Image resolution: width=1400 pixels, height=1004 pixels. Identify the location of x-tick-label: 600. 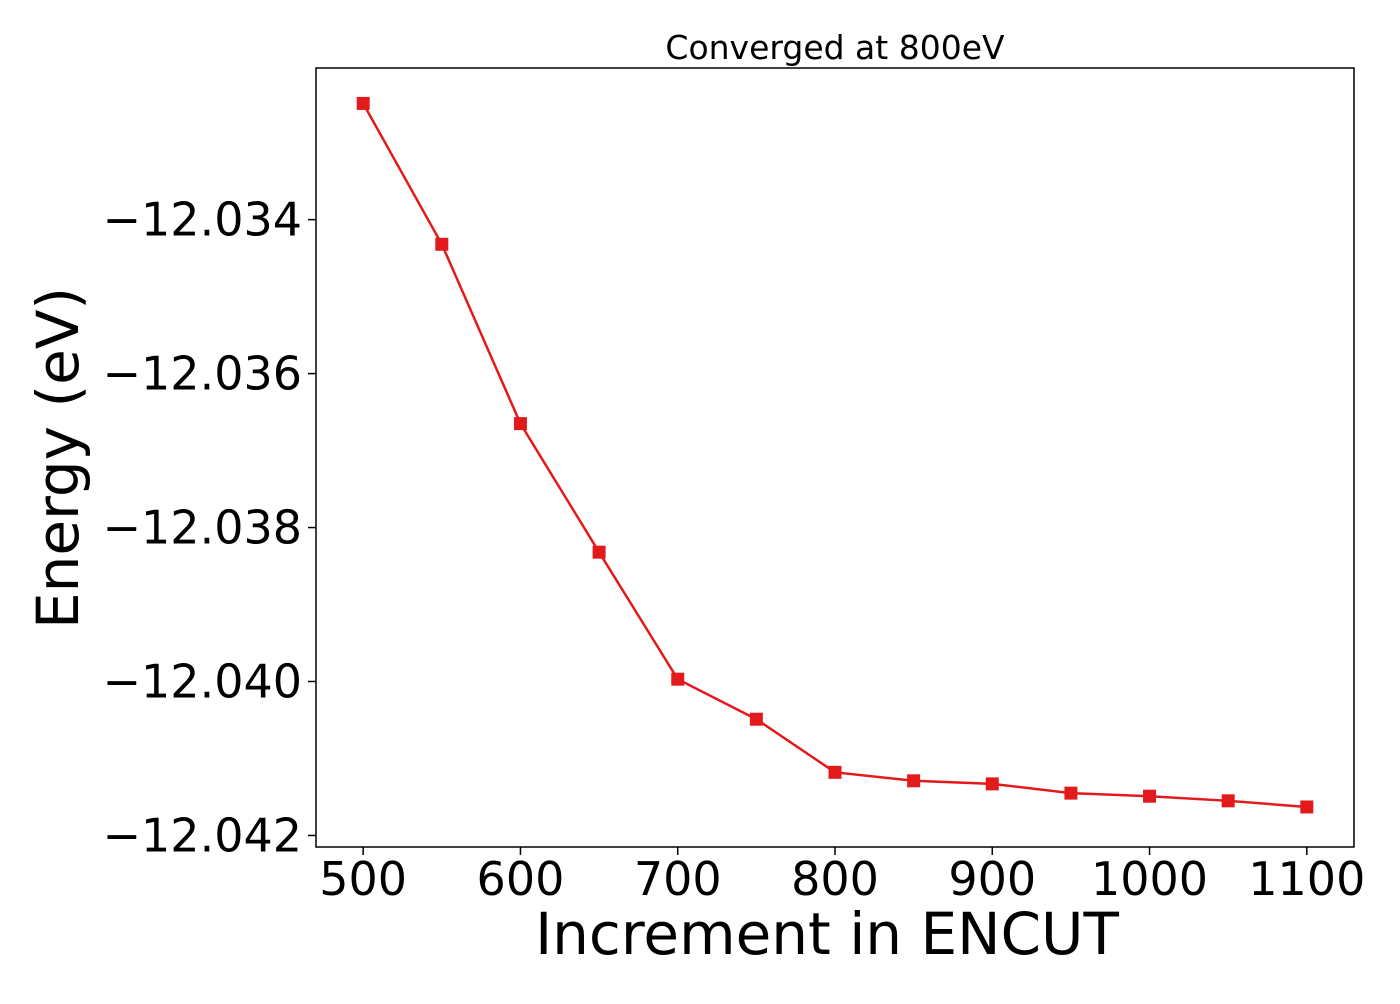
(521, 879).